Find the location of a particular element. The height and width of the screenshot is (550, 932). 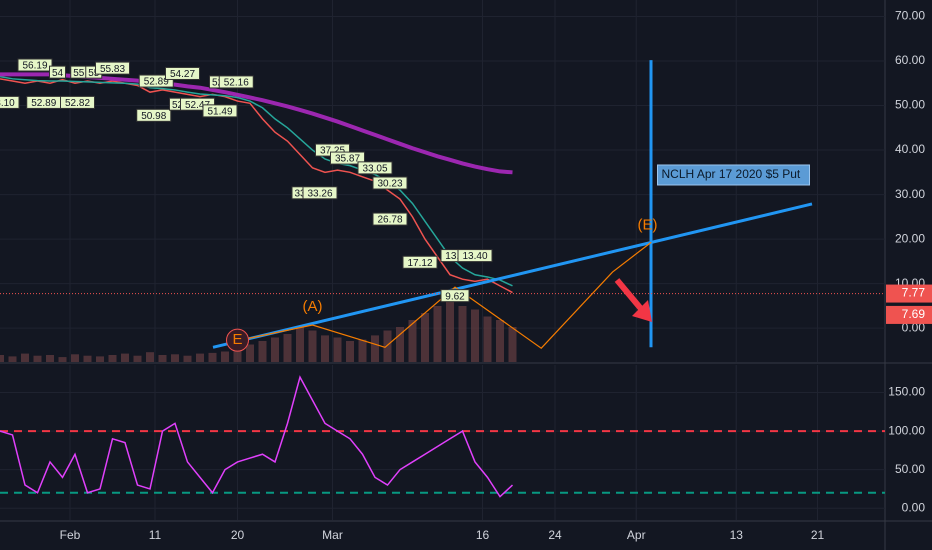

annotation-label: 26.78 is located at coordinates (389, 220).